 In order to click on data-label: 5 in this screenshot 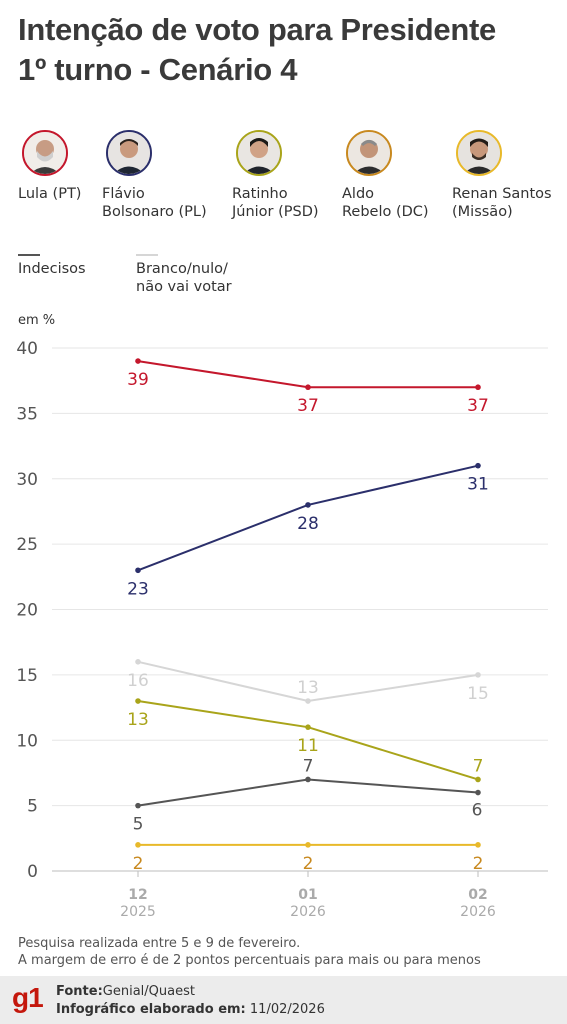, I will do `click(138, 825)`.